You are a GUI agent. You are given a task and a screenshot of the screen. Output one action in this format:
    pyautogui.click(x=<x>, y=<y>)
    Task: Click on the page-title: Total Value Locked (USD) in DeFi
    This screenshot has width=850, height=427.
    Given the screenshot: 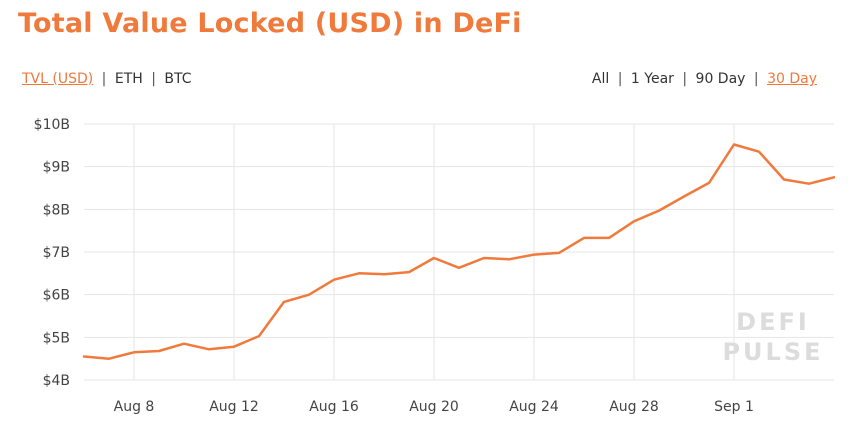 What is the action you would take?
    pyautogui.click(x=270, y=23)
    